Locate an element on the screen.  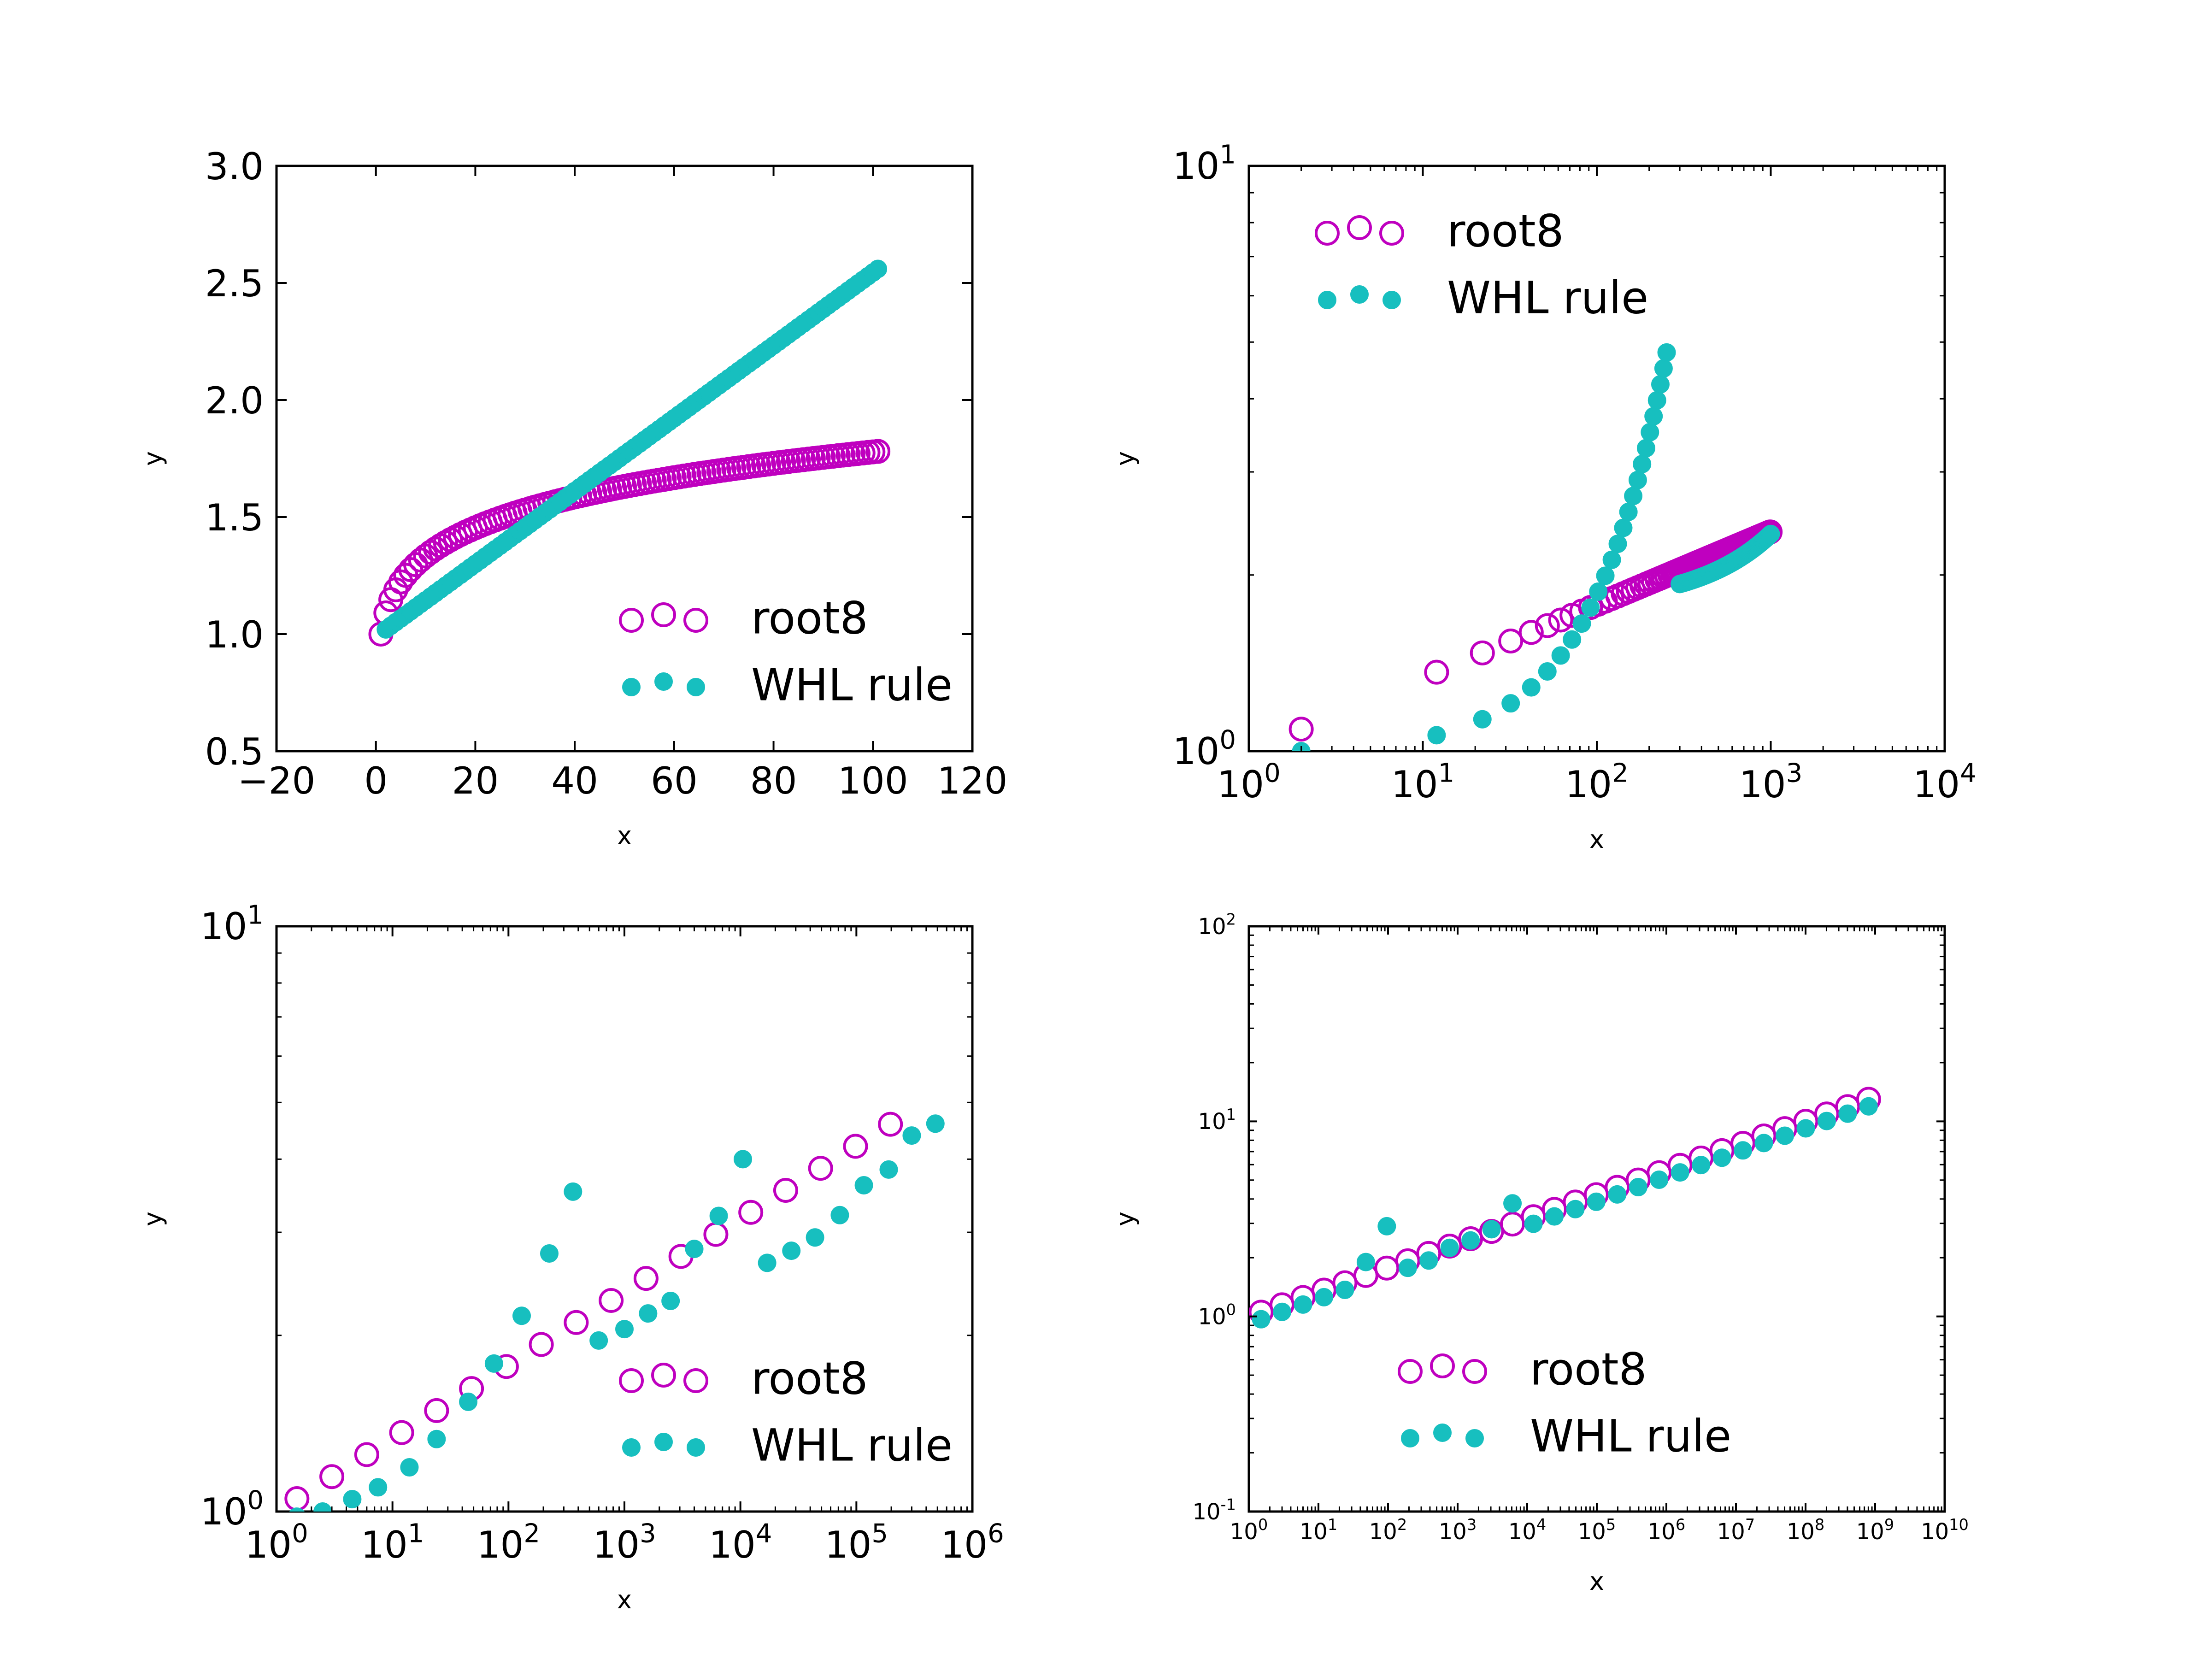
x-tick-label: 120 is located at coordinates (972, 780).